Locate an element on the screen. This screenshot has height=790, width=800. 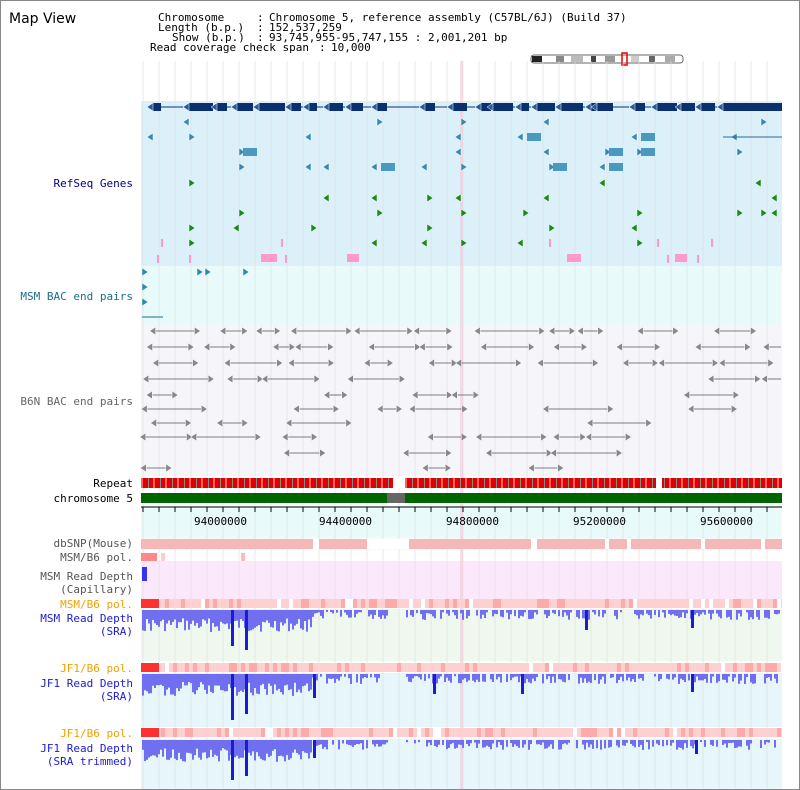
track-label-msm-bac: MSM BAC end pairs is located at coordinates (76, 296).